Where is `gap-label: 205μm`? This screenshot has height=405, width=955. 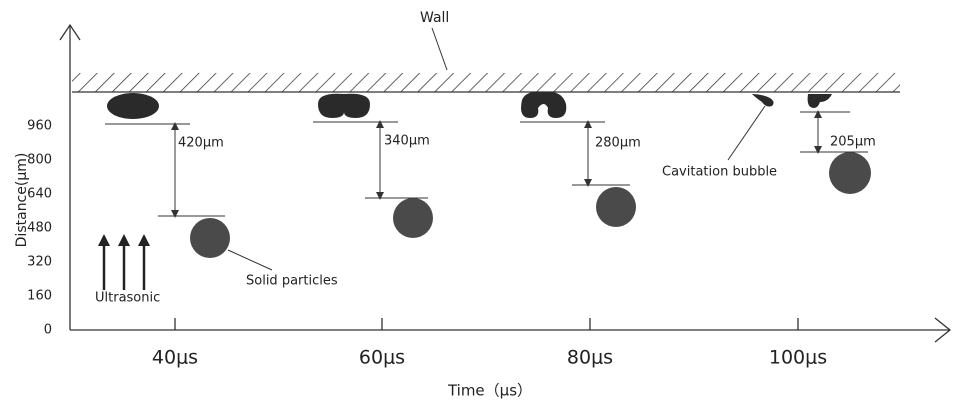
gap-label: 205μm is located at coordinates (853, 142).